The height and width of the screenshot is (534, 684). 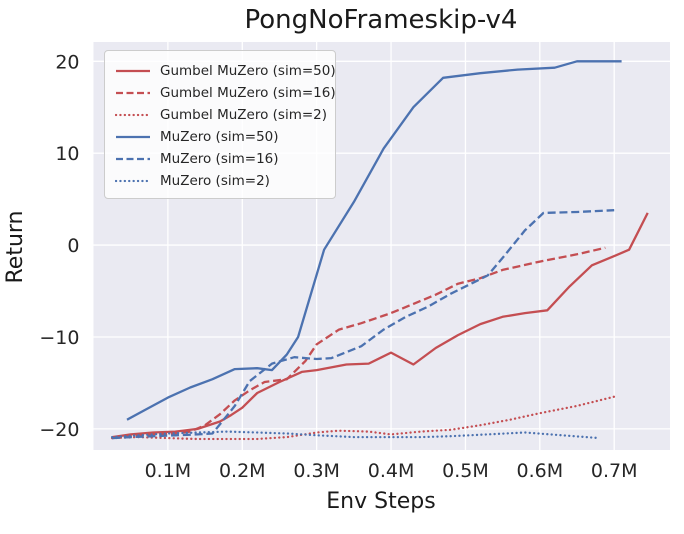 I want to click on legend-item: Gumbel MuZero (sim=2), so click(x=221, y=114).